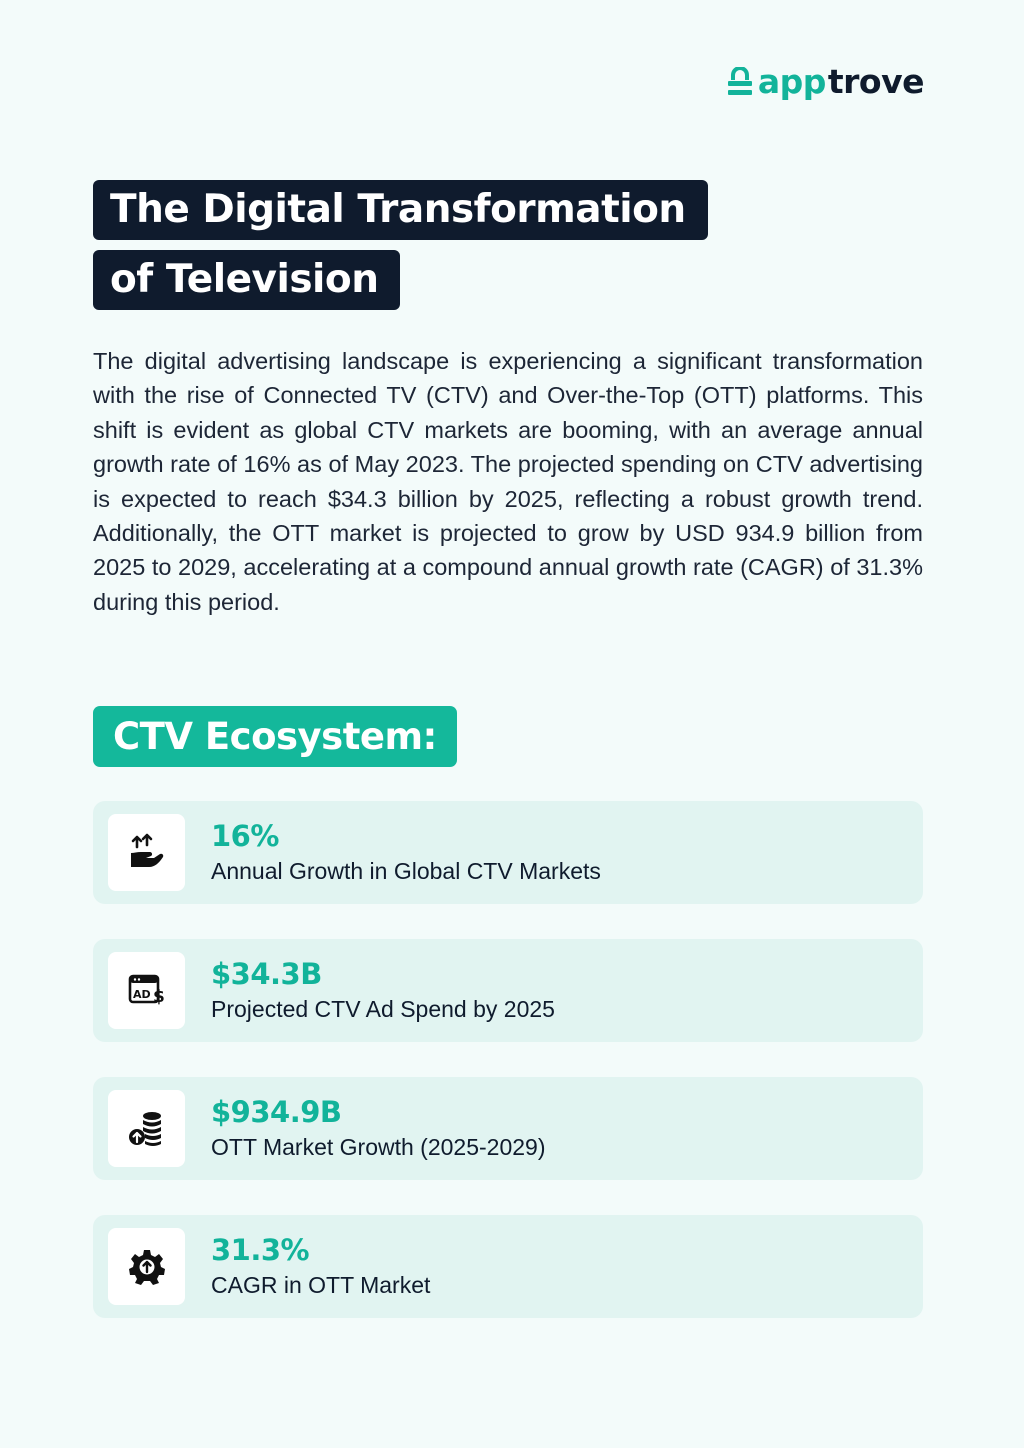 The image size is (1024, 1448). I want to click on brand-name-part1: app, so click(792, 81).